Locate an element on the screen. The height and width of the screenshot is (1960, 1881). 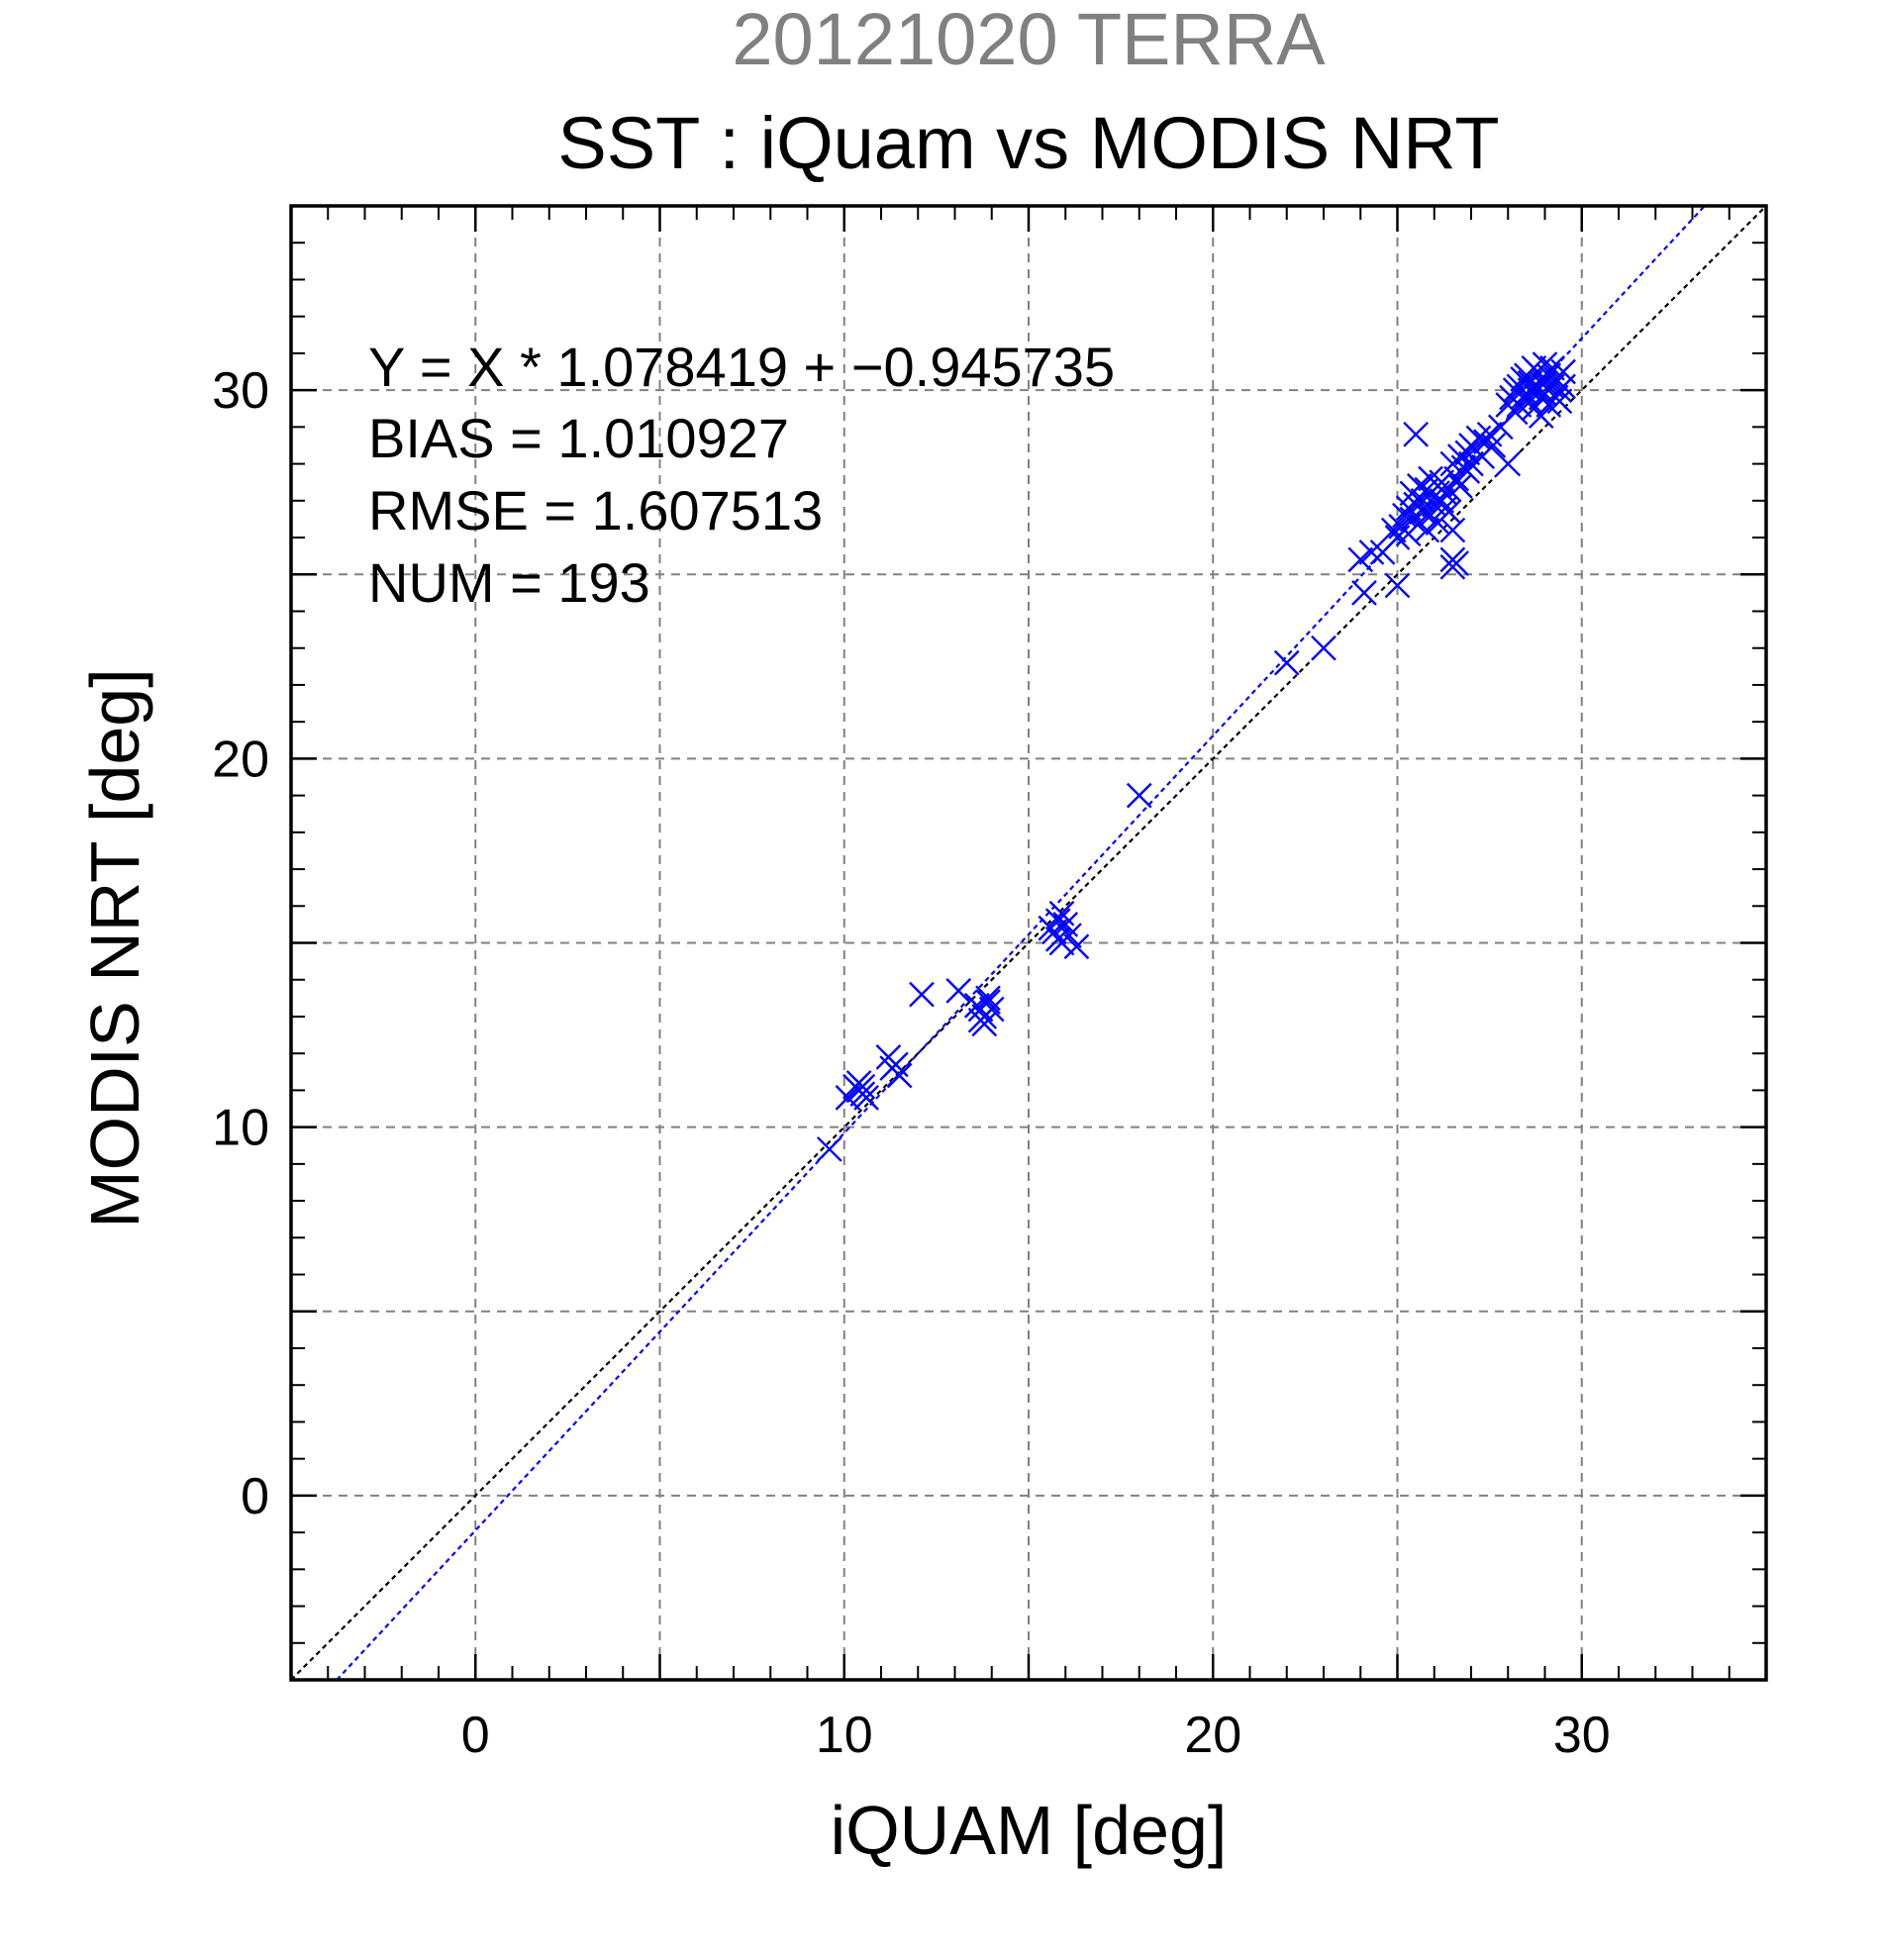
y-axis-label: MODIS NRT [deg] is located at coordinates (114, 947).